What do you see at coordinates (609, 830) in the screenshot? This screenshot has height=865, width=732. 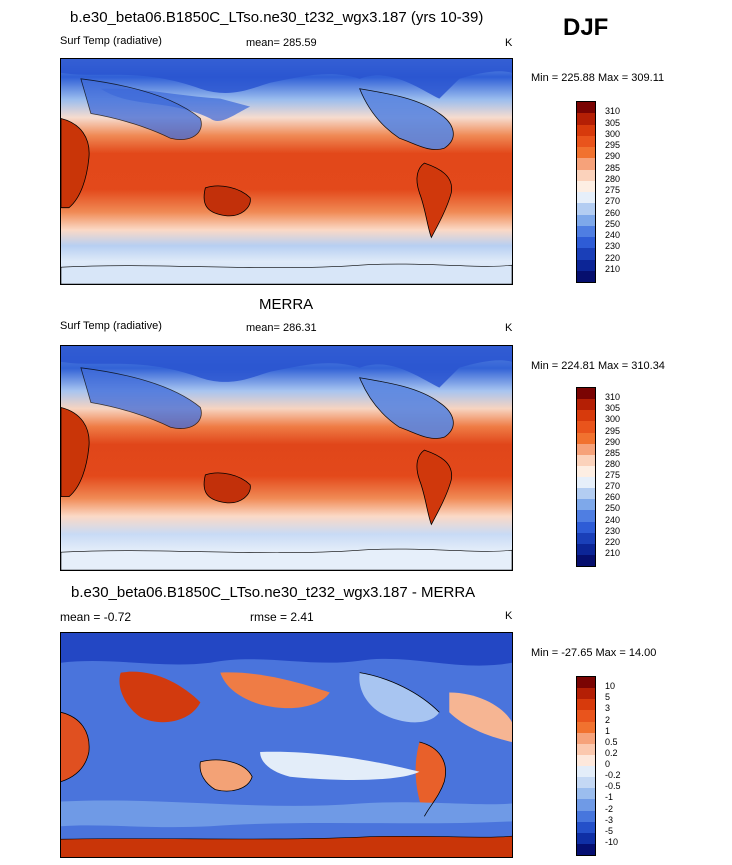 I see `colorbar-tick-label: -5` at bounding box center [609, 830].